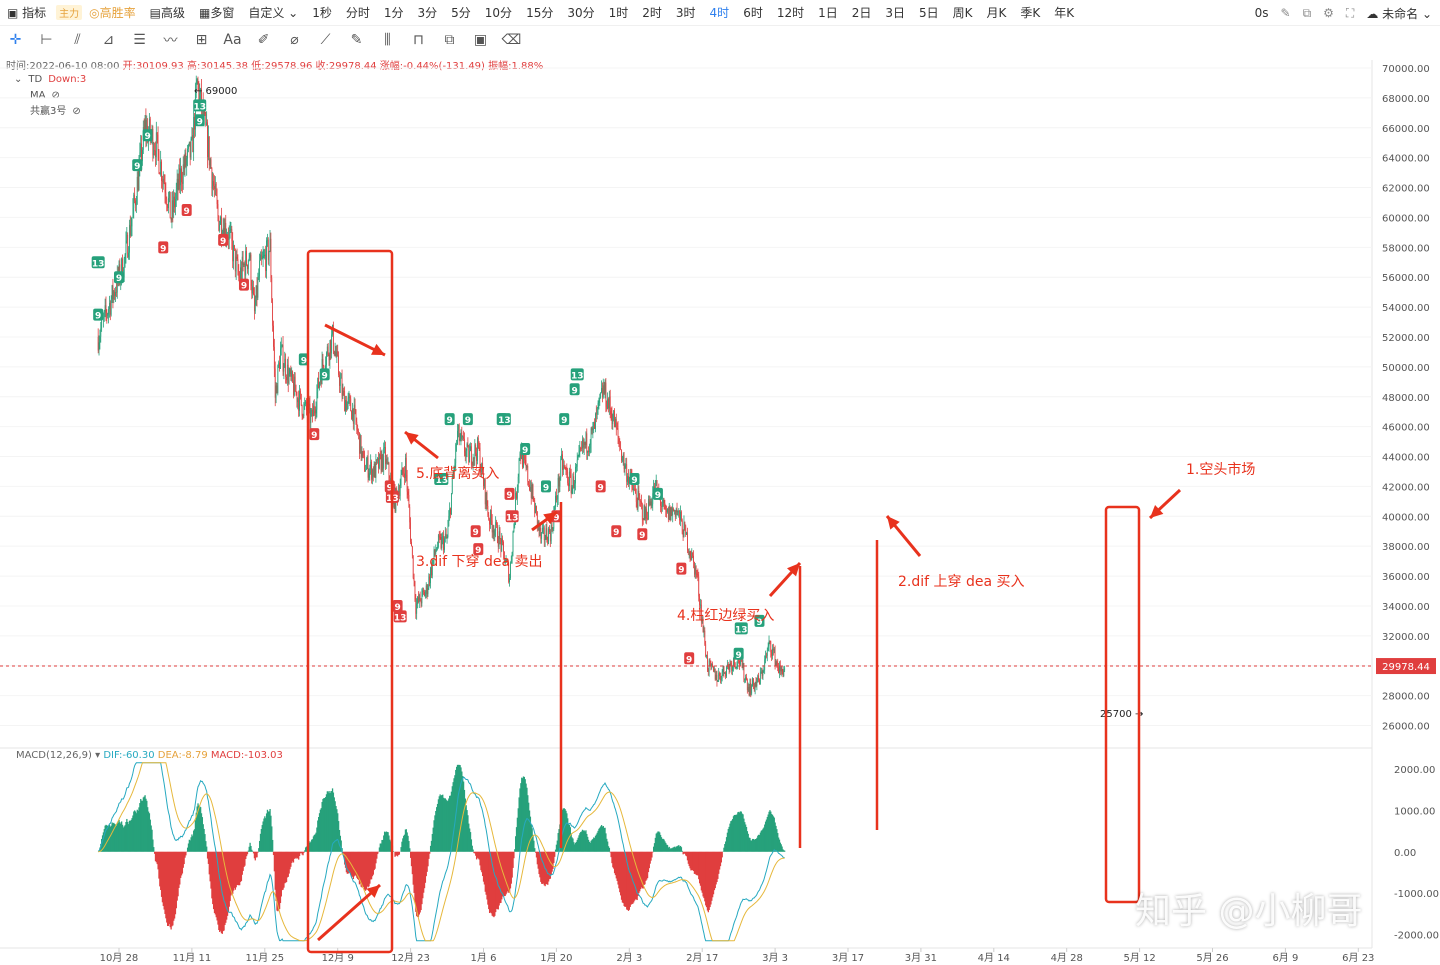 The width and height of the screenshot is (1440, 965). Describe the element at coordinates (929, 13) in the screenshot. I see `interval-22: 5日` at that location.